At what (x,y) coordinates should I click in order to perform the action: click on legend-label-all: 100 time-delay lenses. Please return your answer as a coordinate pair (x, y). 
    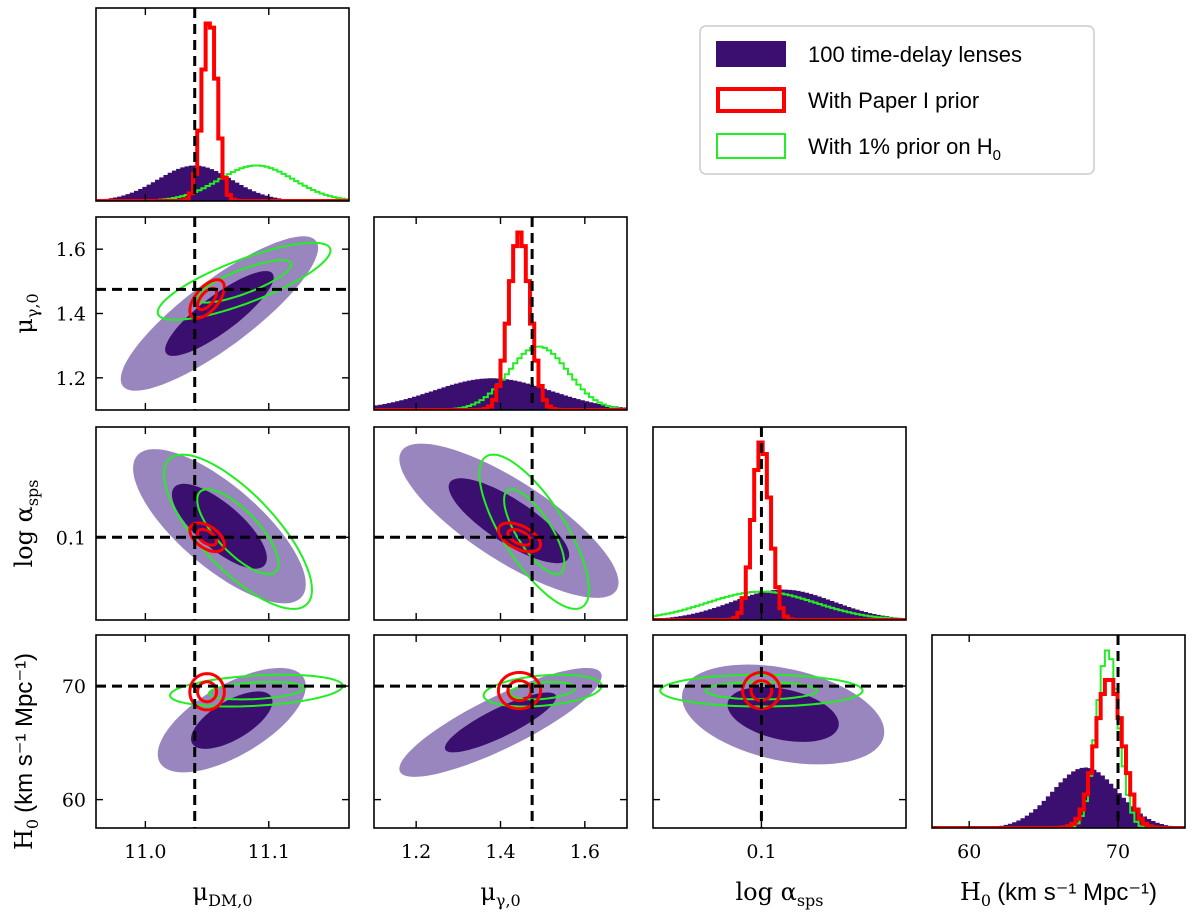
    Looking at the image, I should click on (915, 54).